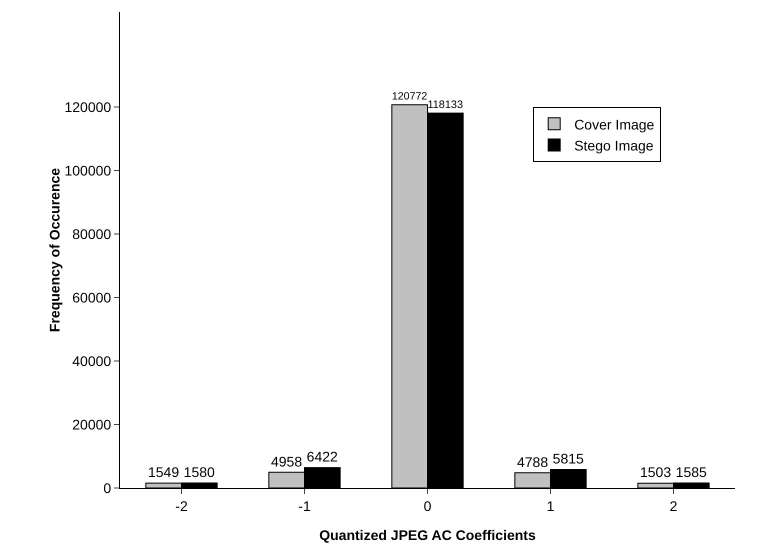 The height and width of the screenshot is (556, 760). Describe the element at coordinates (532, 462) in the screenshot. I see `data-label: 4788` at that location.